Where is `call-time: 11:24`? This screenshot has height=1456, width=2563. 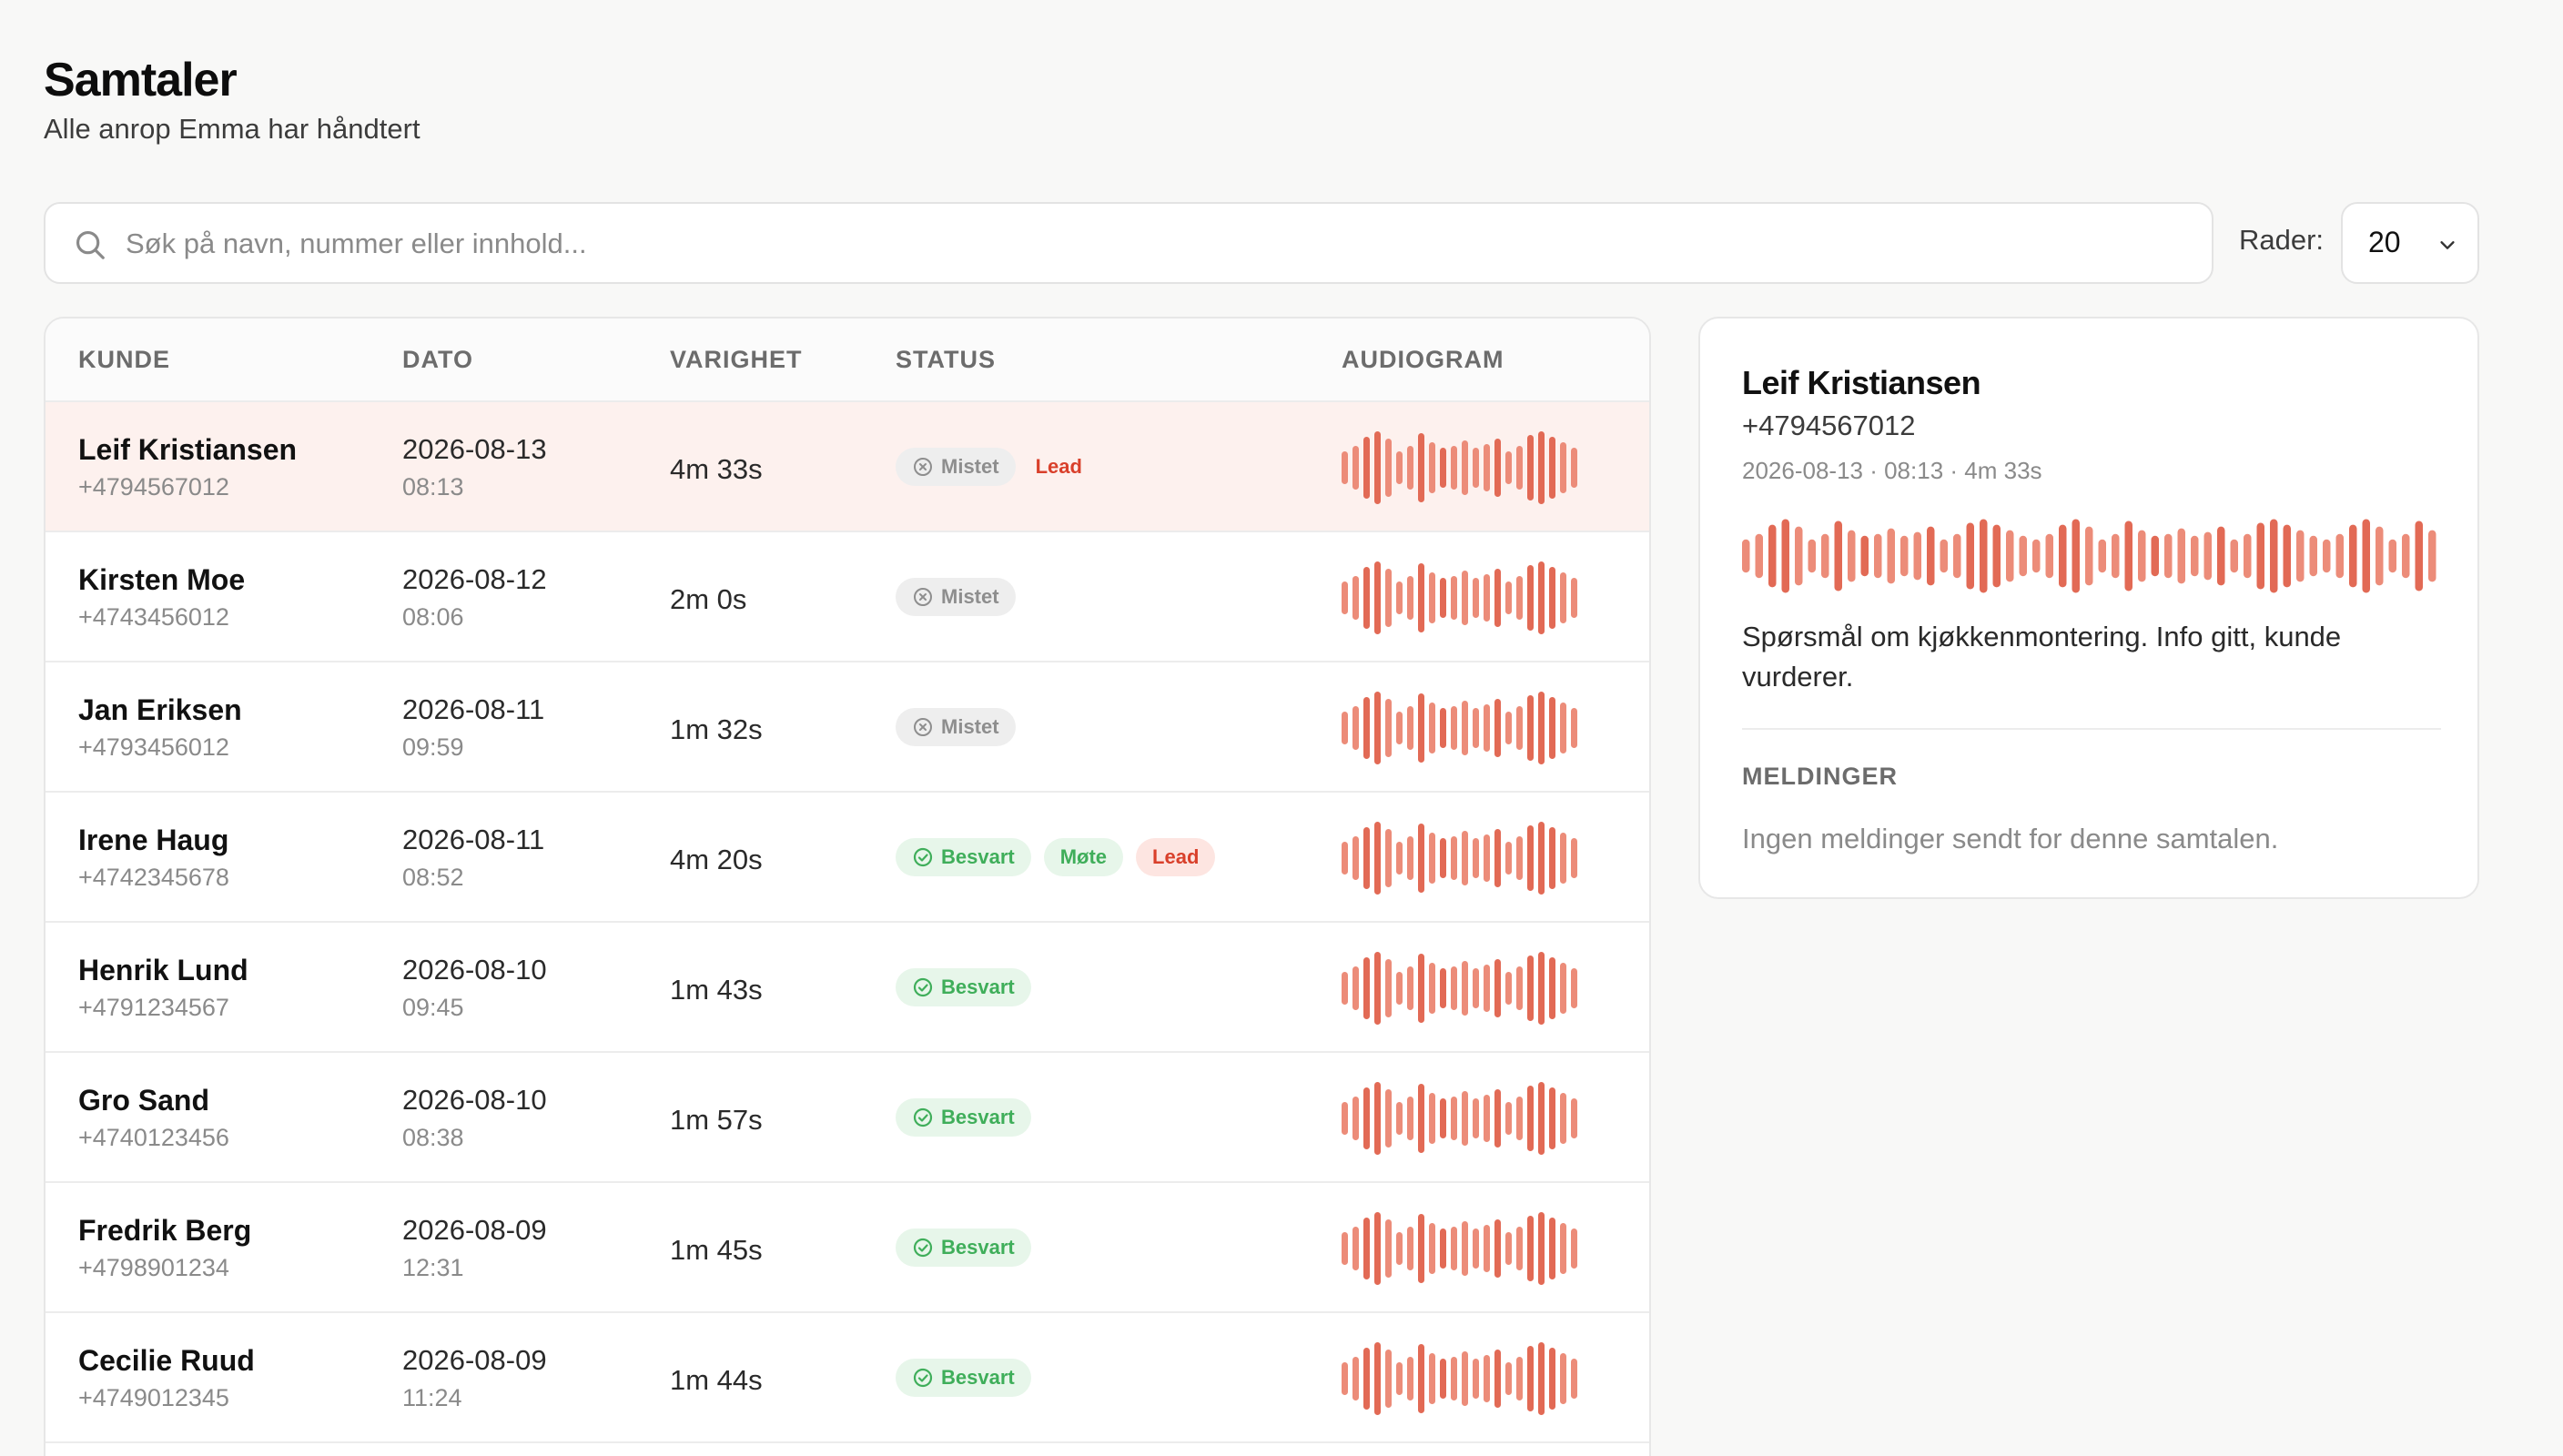
call-time: 11:24 is located at coordinates (432, 1397).